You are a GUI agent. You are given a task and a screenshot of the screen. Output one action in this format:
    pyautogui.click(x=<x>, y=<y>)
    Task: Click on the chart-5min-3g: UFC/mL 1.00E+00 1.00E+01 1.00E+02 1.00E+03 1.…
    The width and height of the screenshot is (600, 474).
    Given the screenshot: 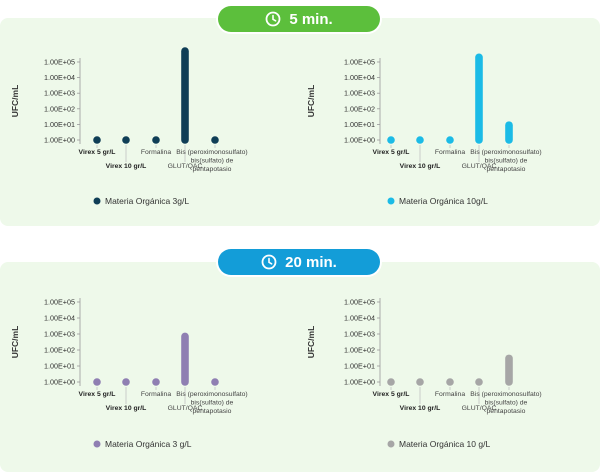 What is the action you would take?
    pyautogui.click(x=129, y=126)
    